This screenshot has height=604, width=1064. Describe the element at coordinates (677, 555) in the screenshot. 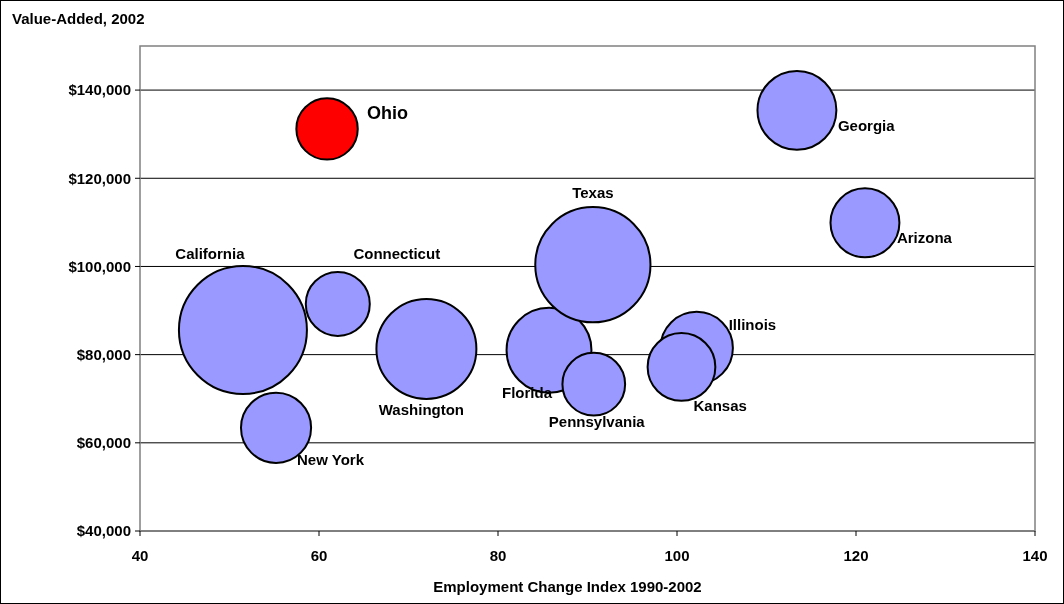

I see `x-tick-label: 100` at that location.